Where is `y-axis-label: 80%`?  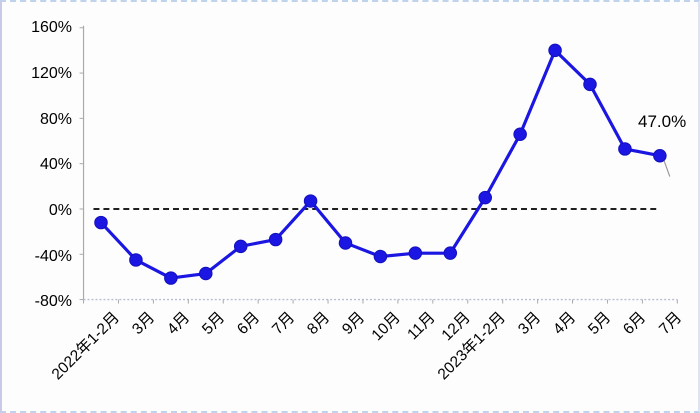 y-axis-label: 80% is located at coordinates (55, 119).